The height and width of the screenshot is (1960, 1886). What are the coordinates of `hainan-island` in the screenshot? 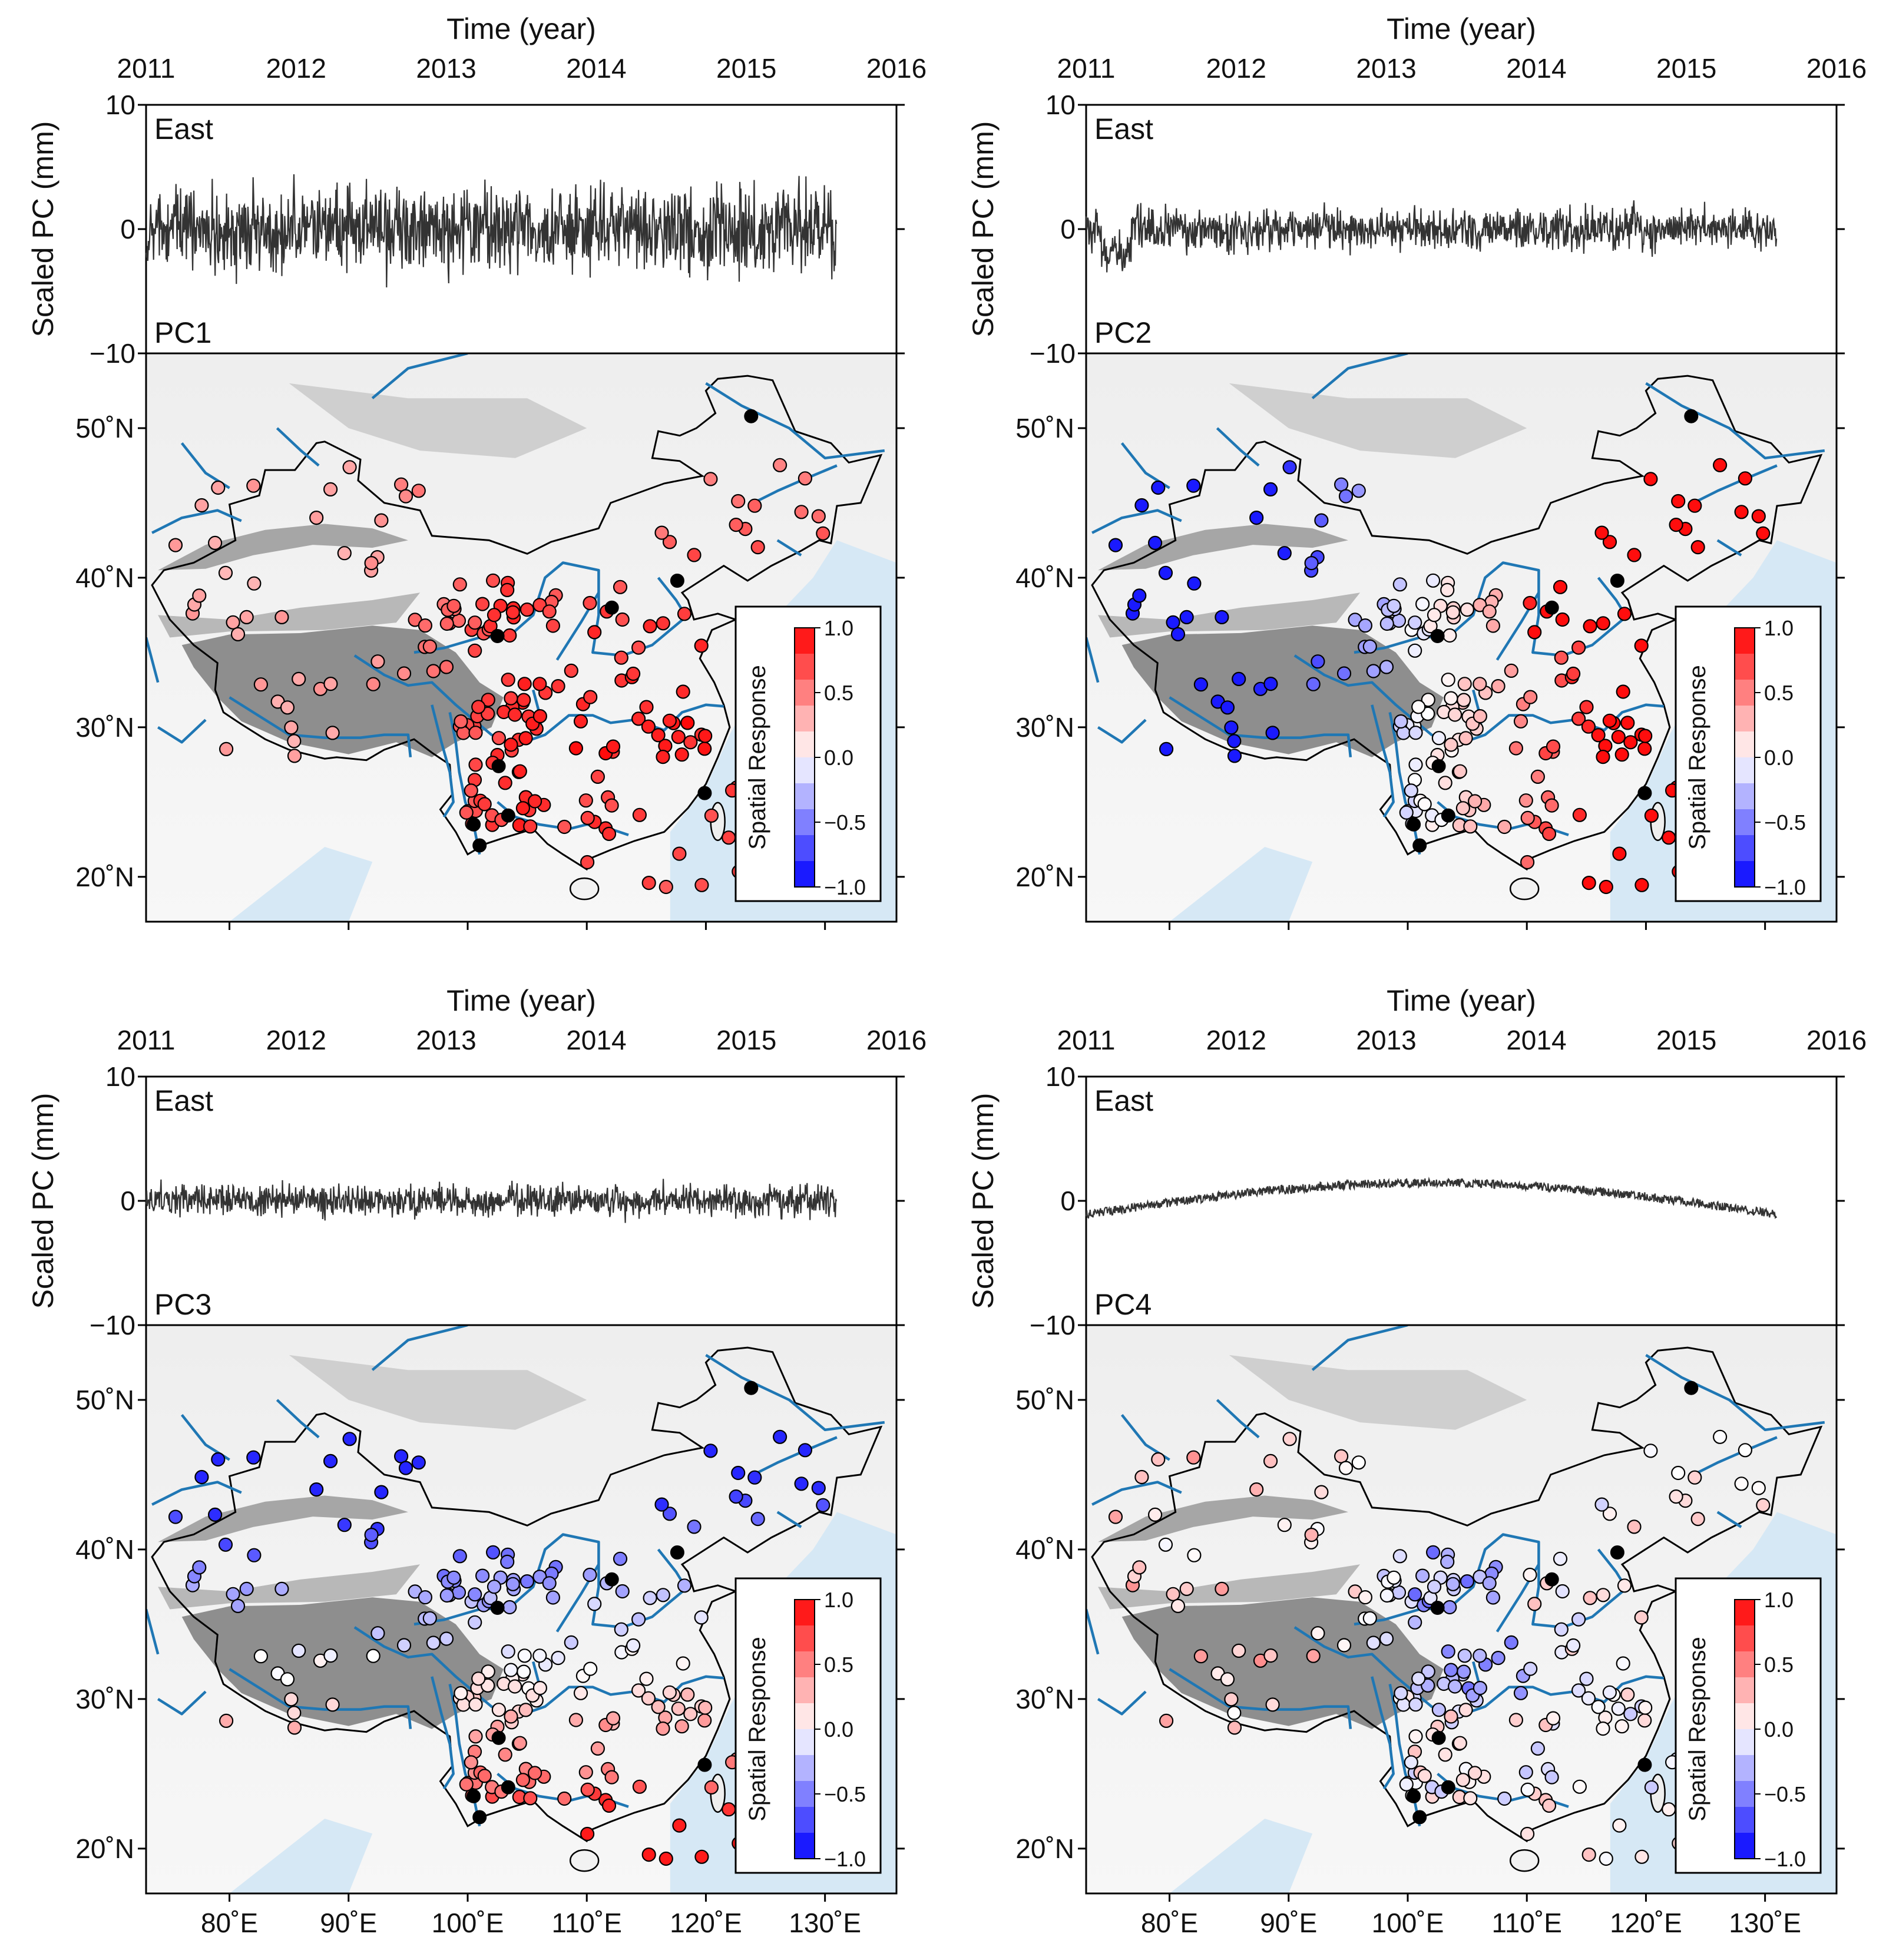 It's located at (1524, 888).